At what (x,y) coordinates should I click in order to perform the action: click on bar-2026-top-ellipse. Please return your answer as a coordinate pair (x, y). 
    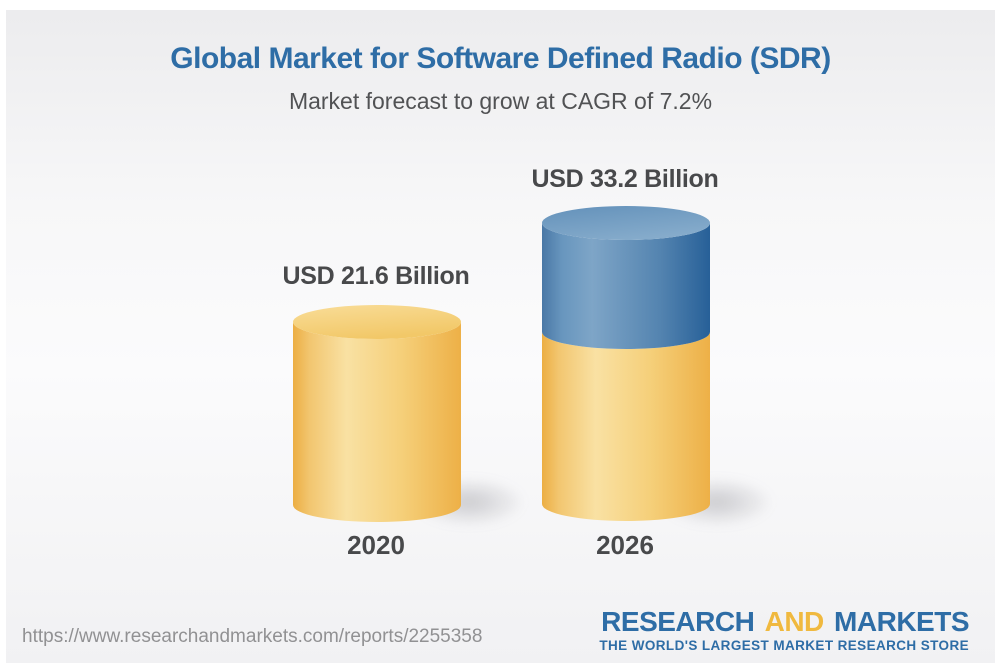
    Looking at the image, I should click on (626, 223).